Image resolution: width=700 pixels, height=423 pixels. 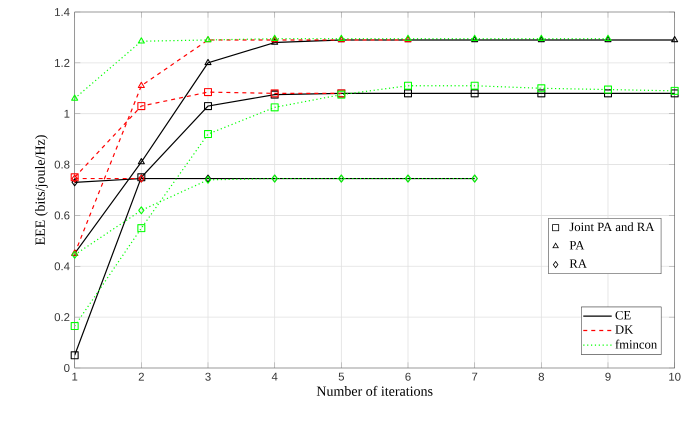 I want to click on y-tick-label: 0.8, so click(x=62, y=164).